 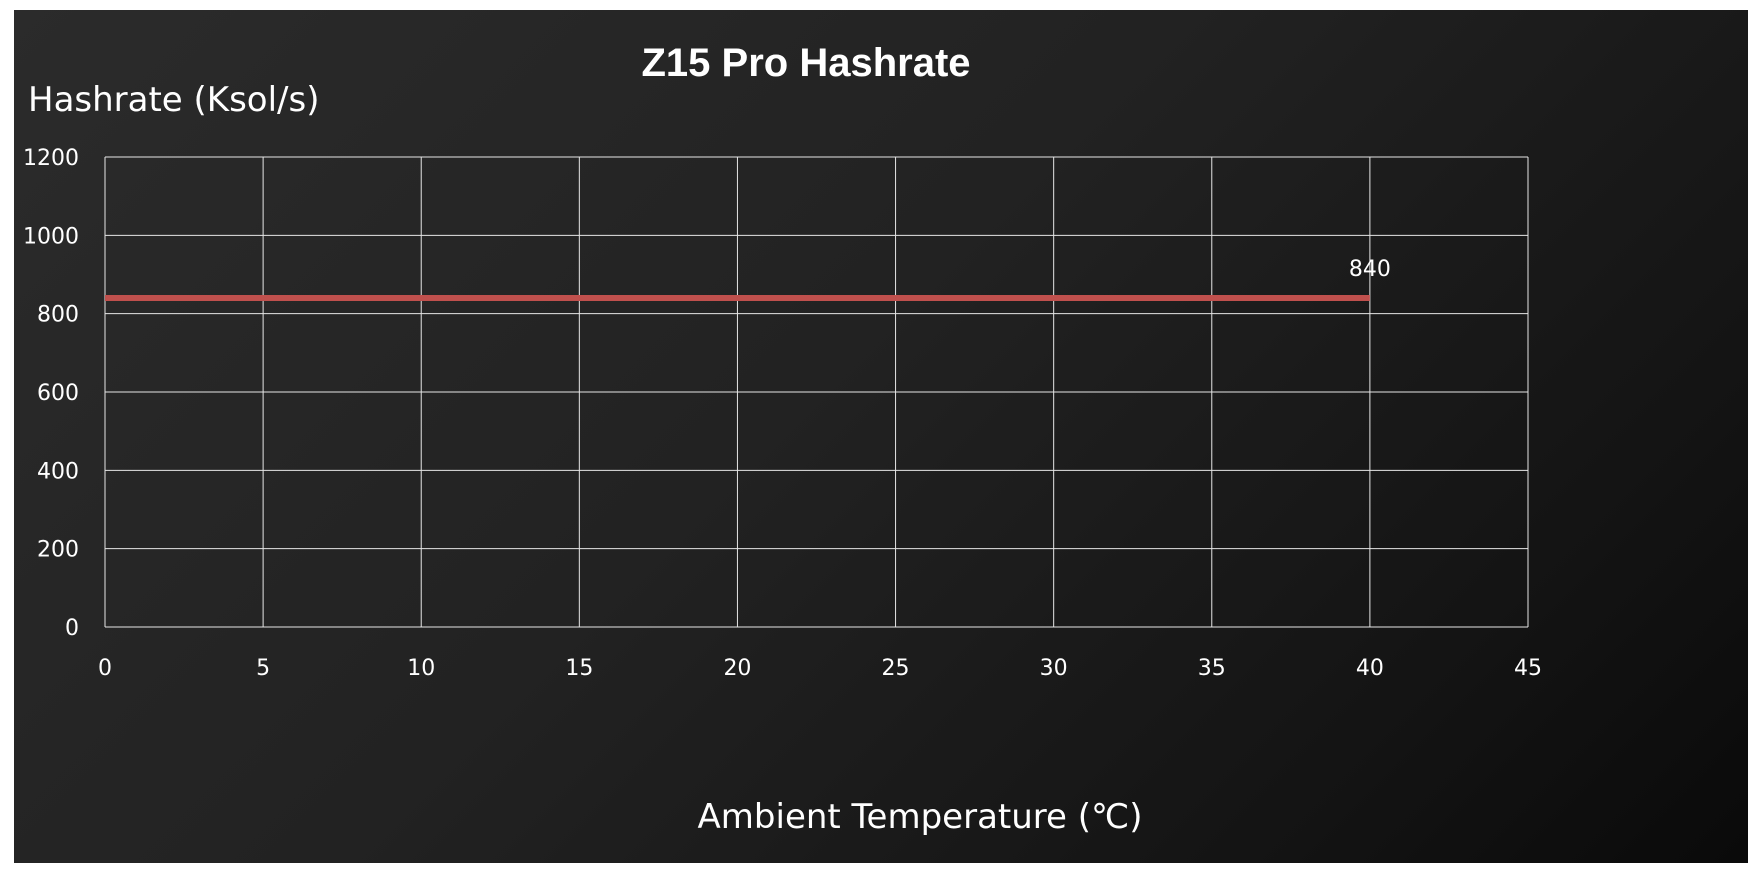 I want to click on x-tick-label: 10, so click(x=421, y=668).